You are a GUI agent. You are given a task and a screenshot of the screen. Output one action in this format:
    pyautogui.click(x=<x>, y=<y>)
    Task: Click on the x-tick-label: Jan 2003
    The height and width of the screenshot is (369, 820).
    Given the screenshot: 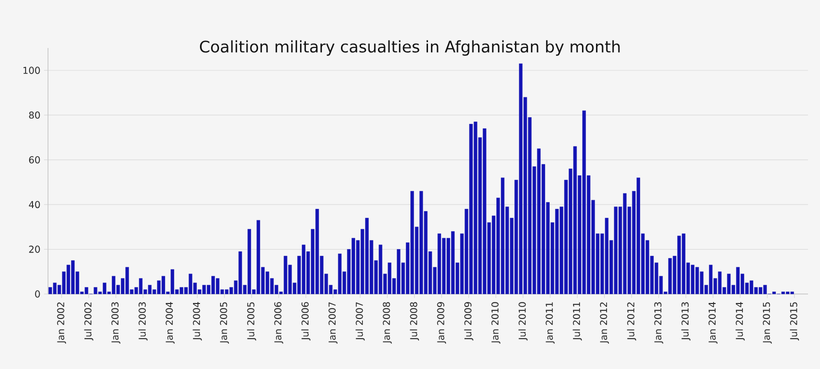 What is the action you would take?
    pyautogui.click(x=115, y=323)
    